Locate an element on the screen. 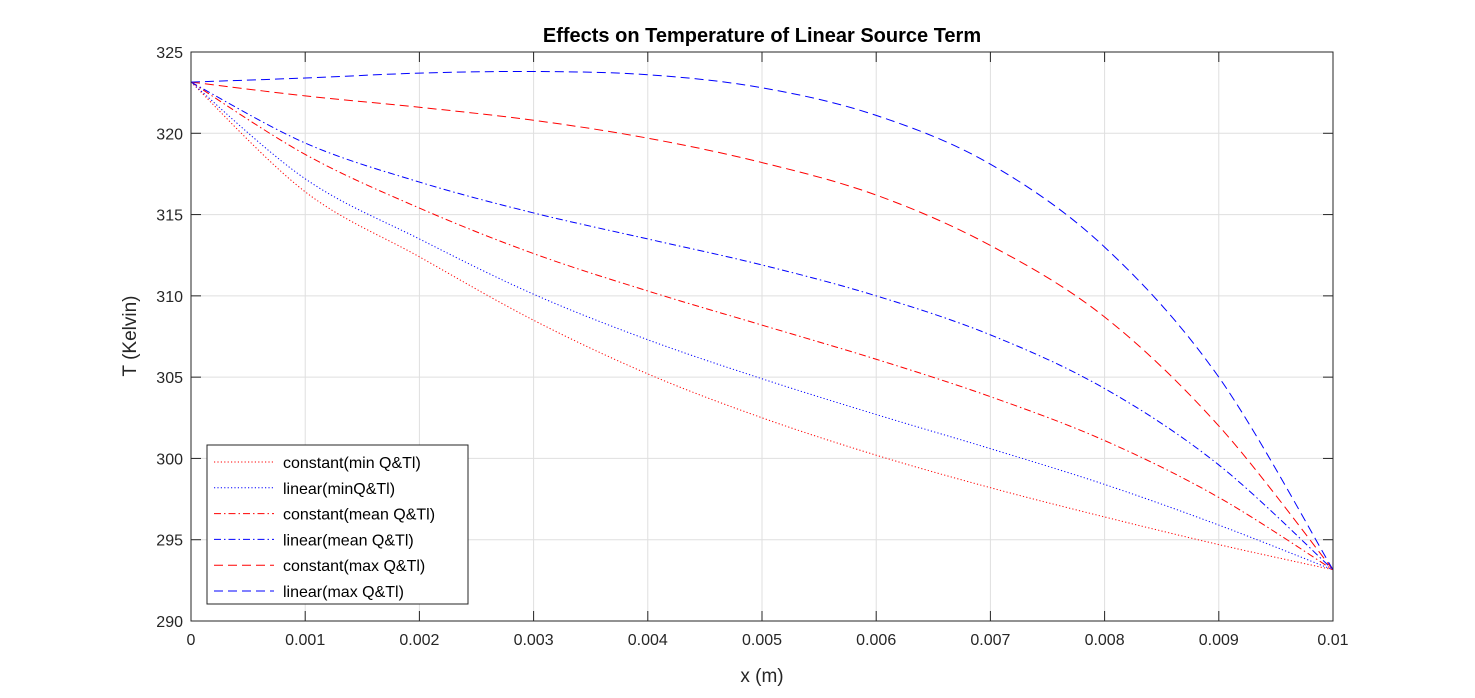 This screenshot has width=1475, height=698. y-tick-label: 300 is located at coordinates (169, 459).